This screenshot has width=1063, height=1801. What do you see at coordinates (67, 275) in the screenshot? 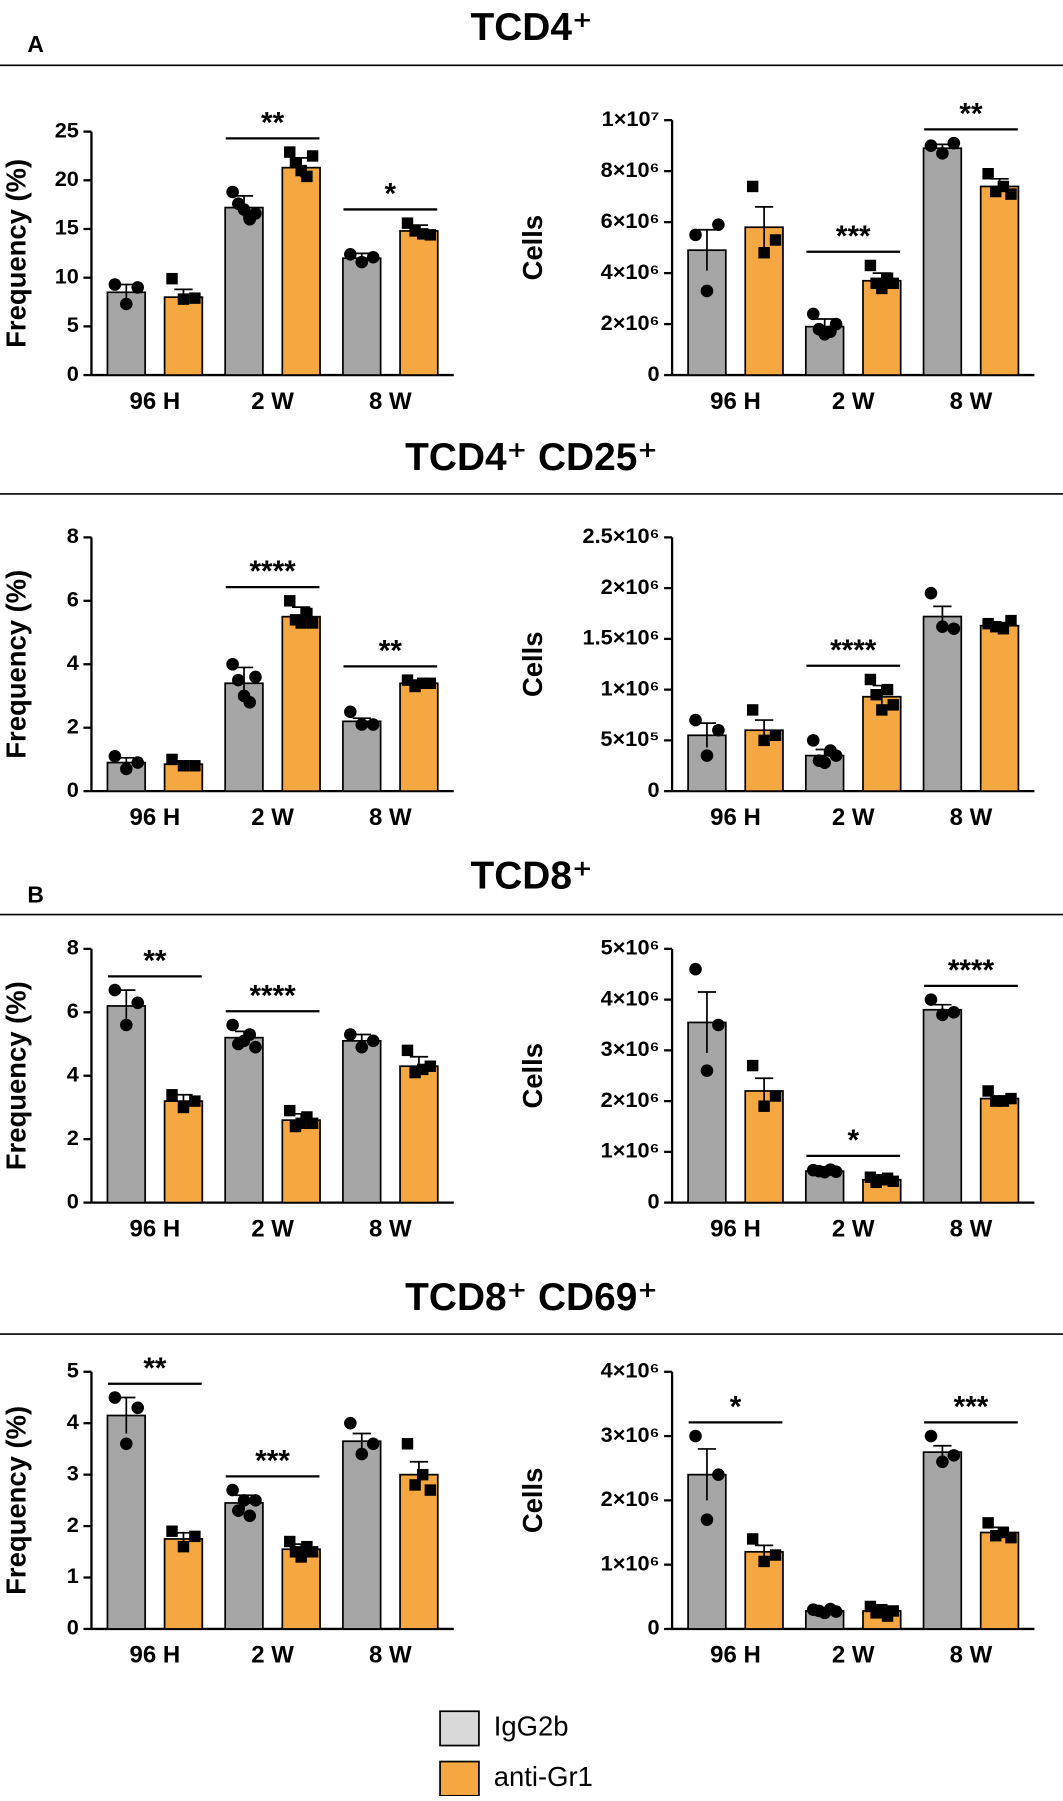
I see `y-tick-label: 10` at bounding box center [67, 275].